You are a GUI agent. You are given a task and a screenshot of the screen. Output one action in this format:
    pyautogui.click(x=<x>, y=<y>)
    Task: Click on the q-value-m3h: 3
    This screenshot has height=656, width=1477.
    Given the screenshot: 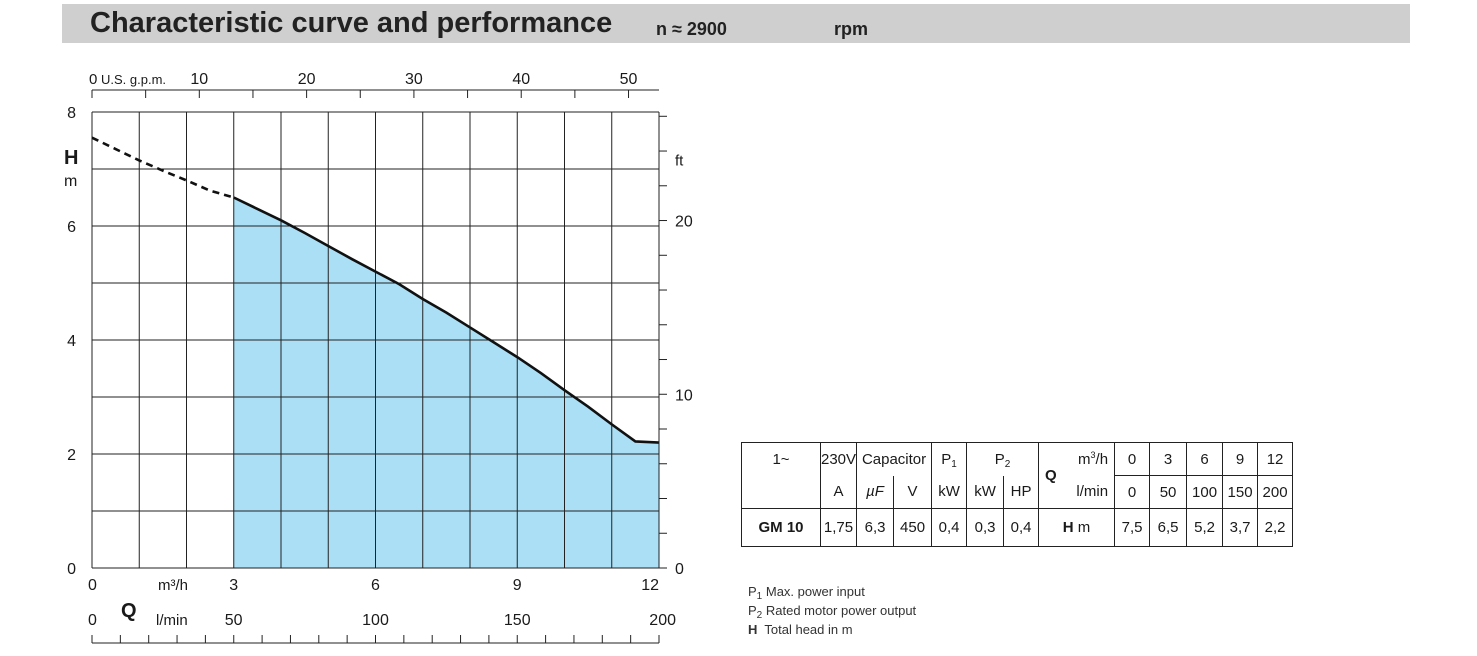 What is the action you would take?
    pyautogui.click(x=1168, y=459)
    